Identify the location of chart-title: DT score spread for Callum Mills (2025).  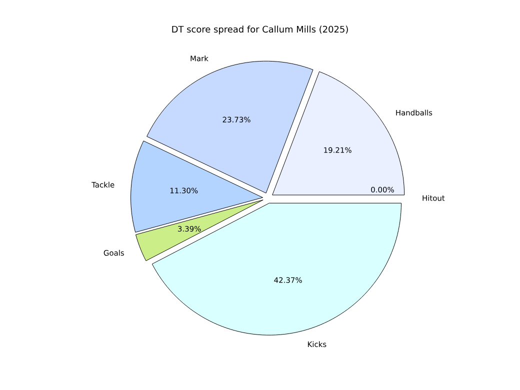
(260, 30).